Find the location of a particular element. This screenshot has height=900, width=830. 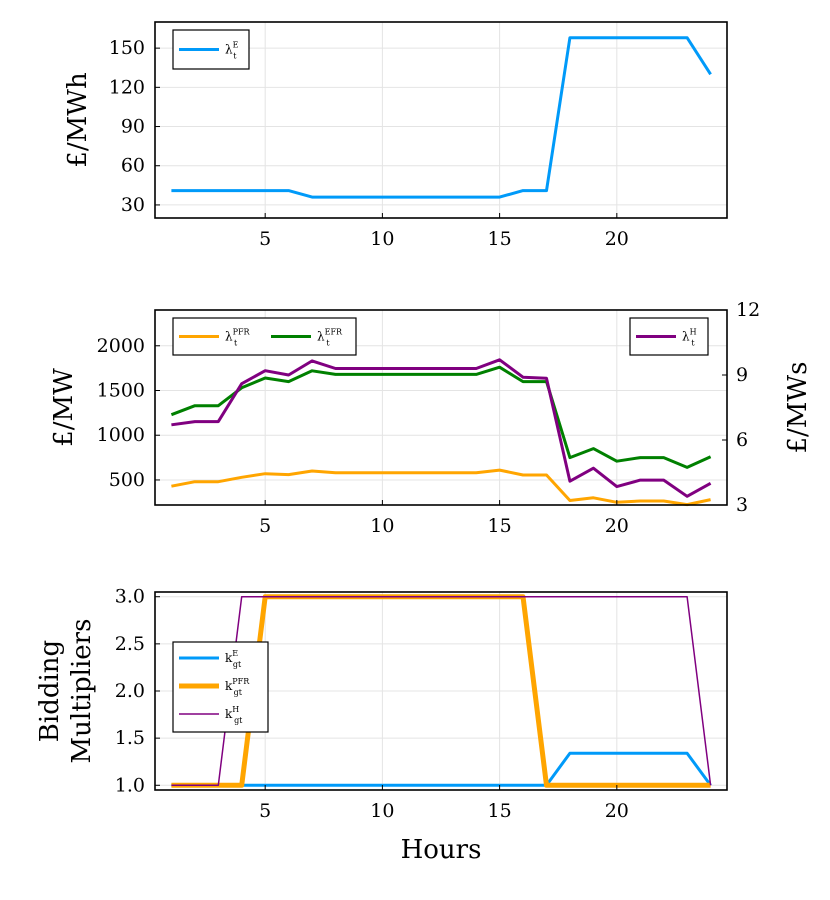

y-tick-label: 1.5 is located at coordinates (130, 738).